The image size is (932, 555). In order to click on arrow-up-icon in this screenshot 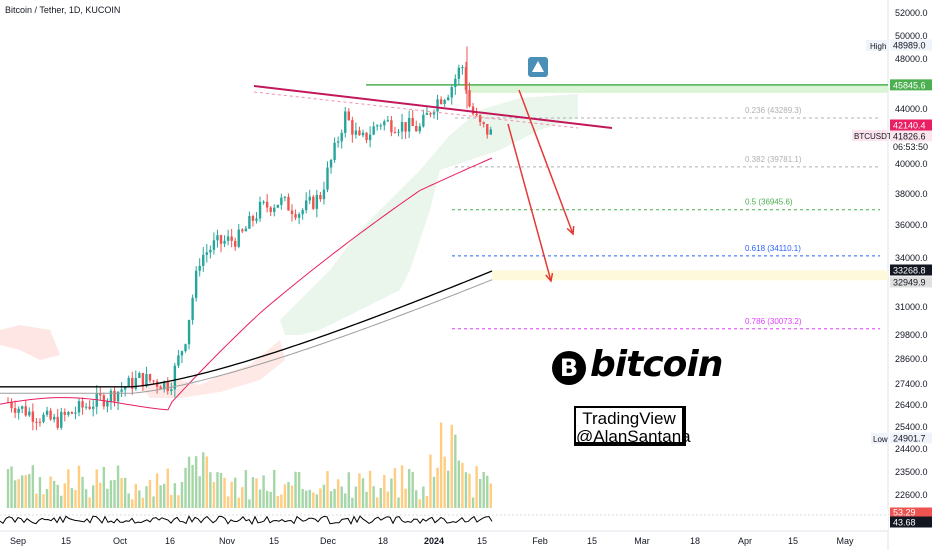, I will do `click(538, 67)`.